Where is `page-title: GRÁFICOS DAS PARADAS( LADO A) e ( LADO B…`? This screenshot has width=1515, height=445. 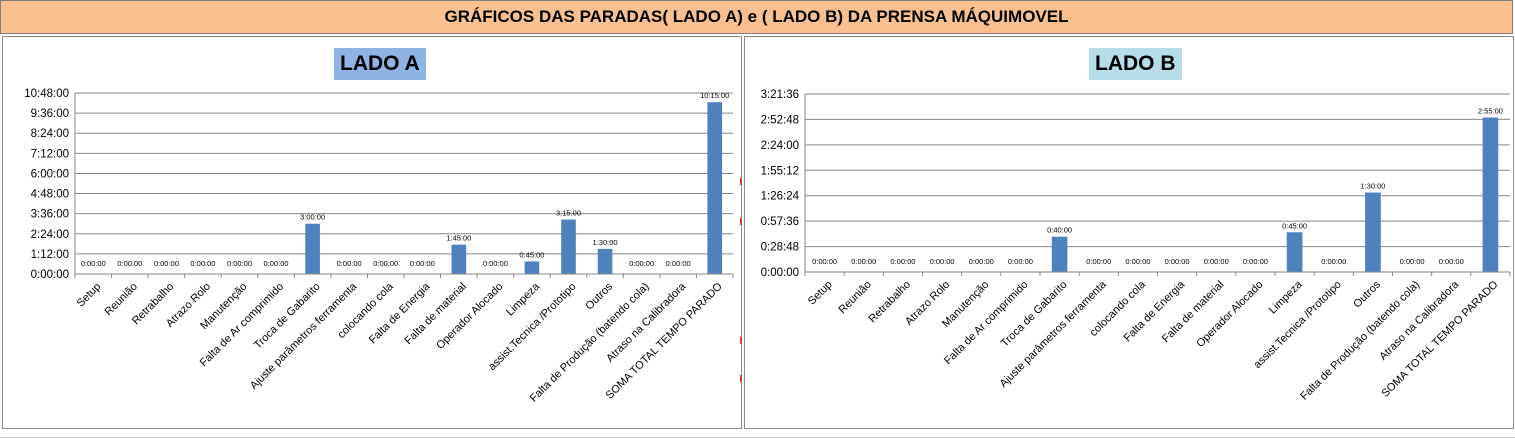
page-title: GRÁFICOS DAS PARADAS( LADO A) e ( LADO B… is located at coordinates (756, 17).